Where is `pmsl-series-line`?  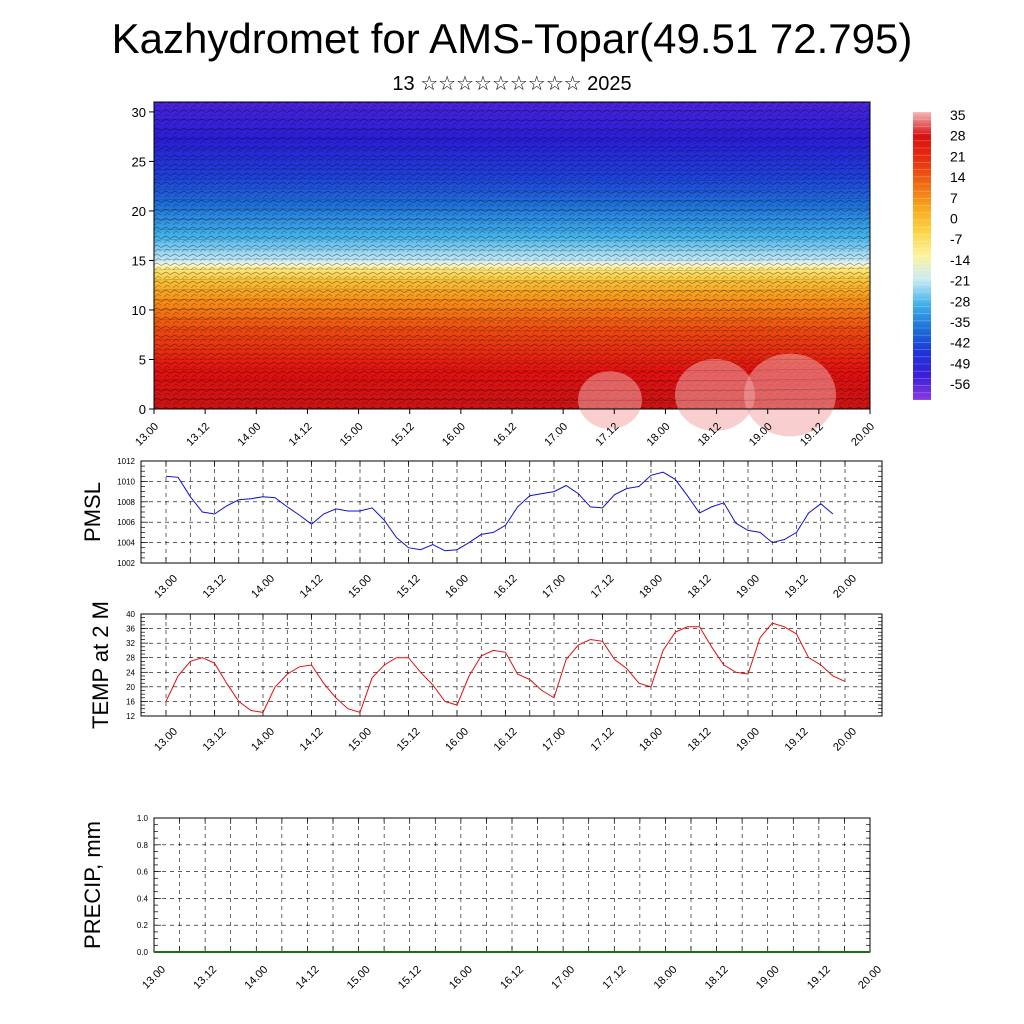 pmsl-series-line is located at coordinates (499, 511).